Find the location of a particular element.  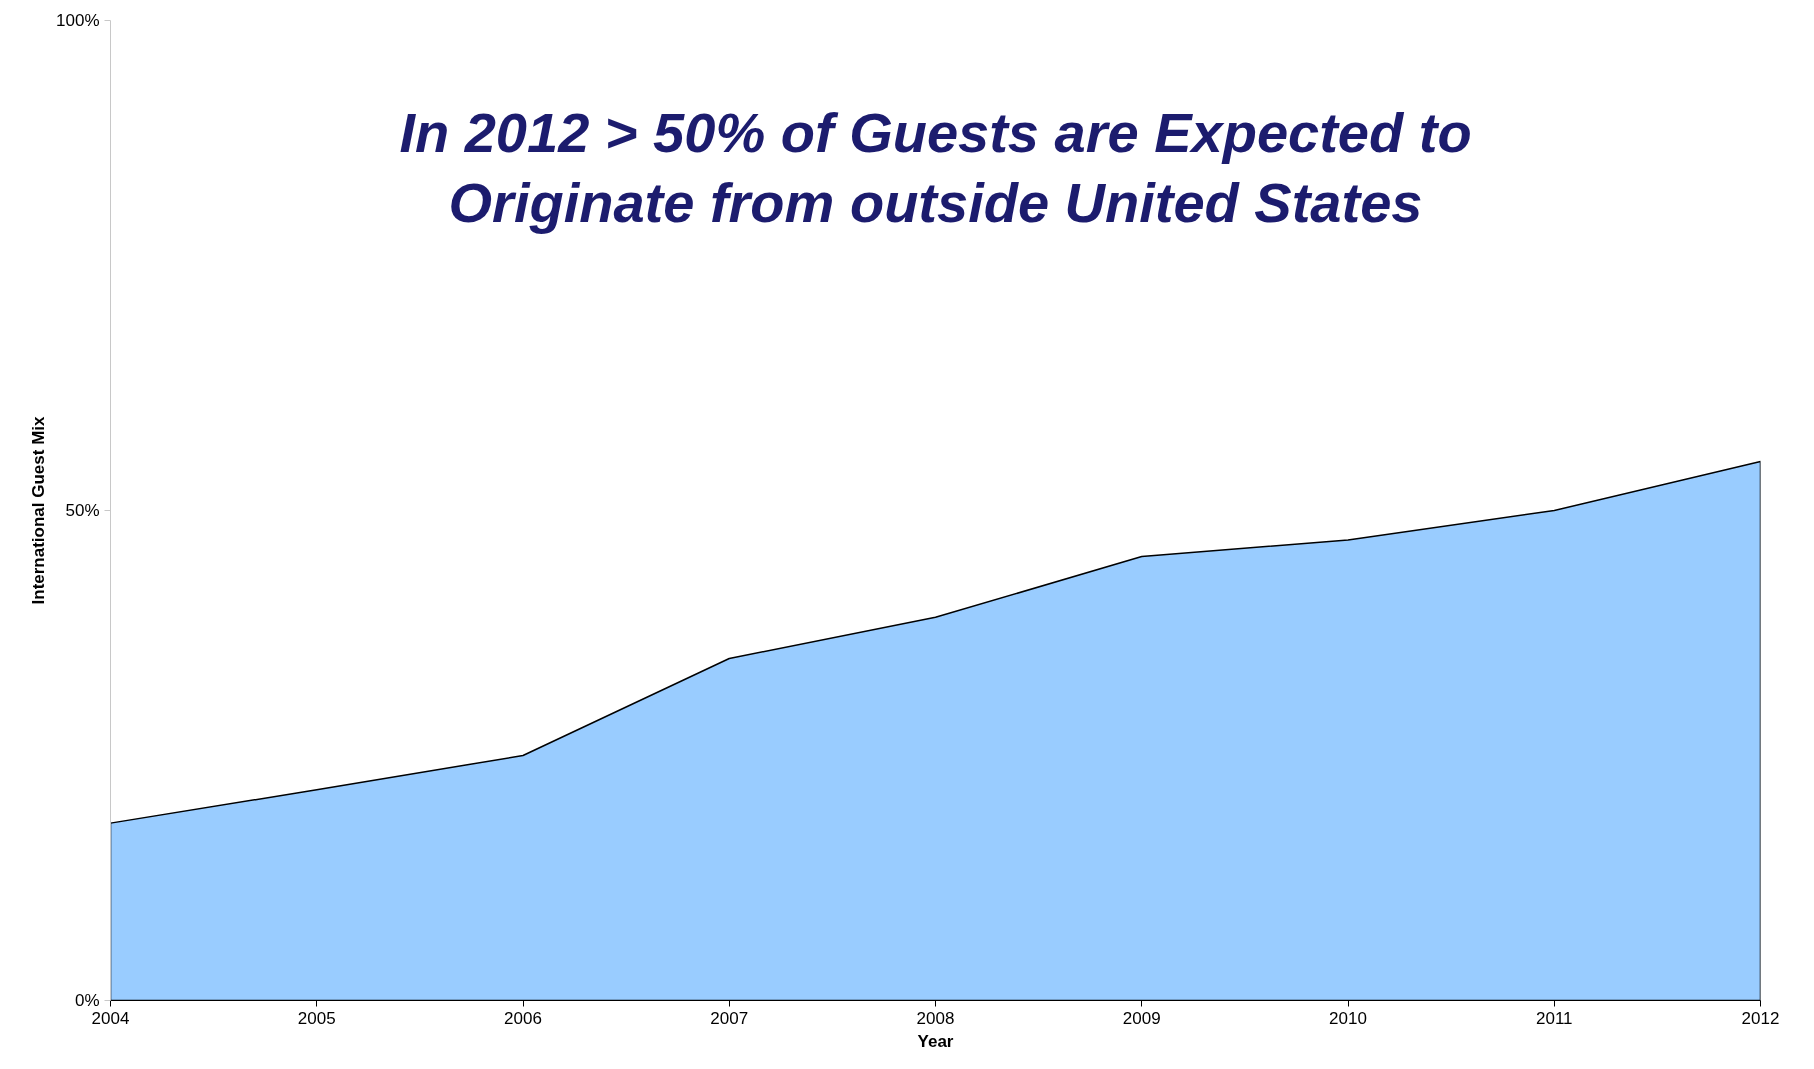

x-tick-label: 2008 is located at coordinates (935, 1018).